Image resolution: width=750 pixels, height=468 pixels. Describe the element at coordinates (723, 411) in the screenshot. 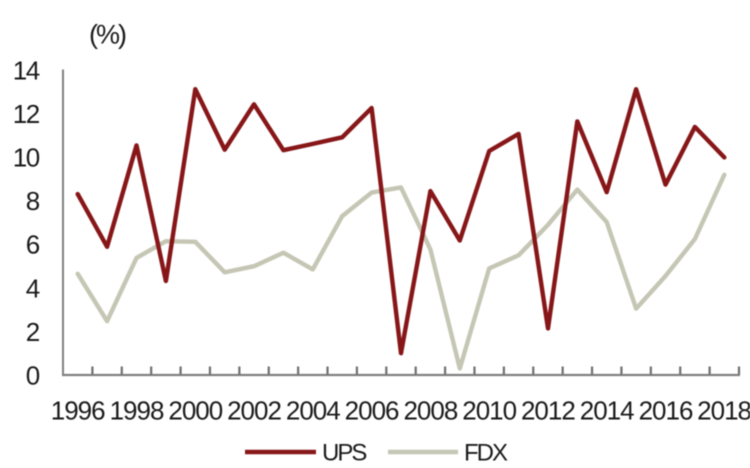

I see `svg-text: 2018` at that location.